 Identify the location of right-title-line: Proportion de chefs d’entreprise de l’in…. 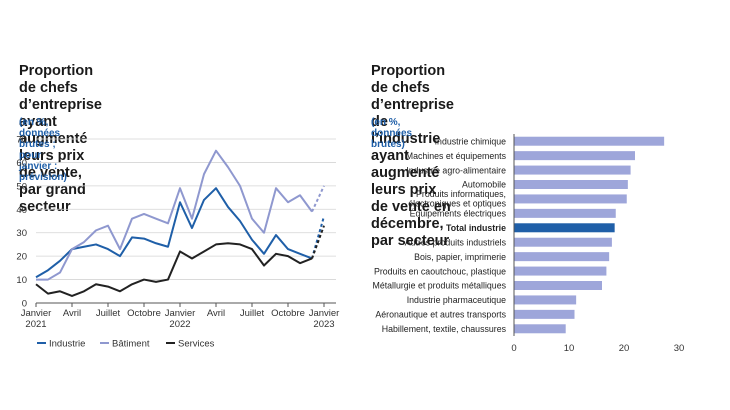
(412, 105).